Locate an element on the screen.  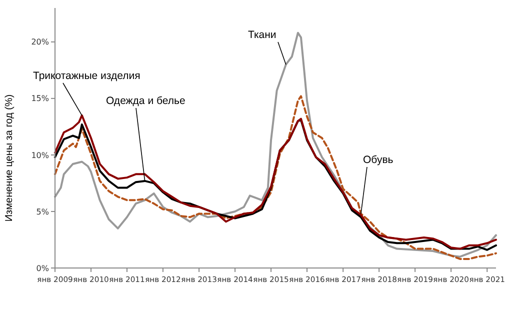
y-axis-title: Изменение цены за год (%) is located at coordinates (9, 158).